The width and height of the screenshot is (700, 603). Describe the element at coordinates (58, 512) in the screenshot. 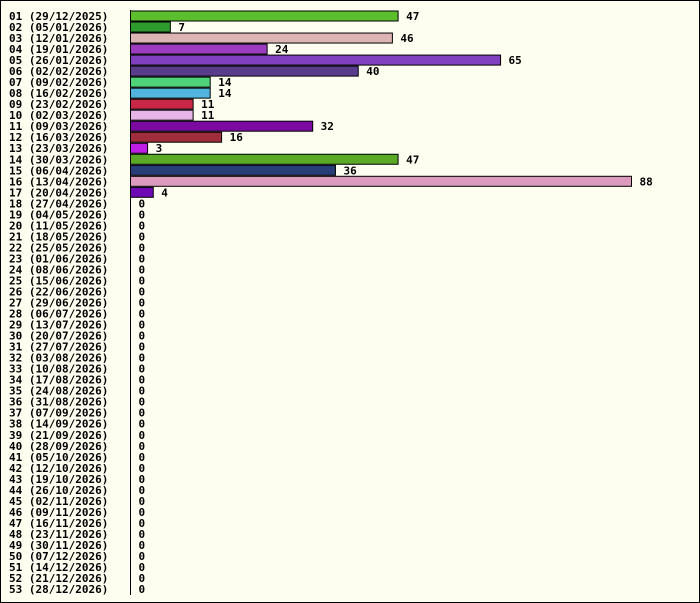

I see `y-tick-label: 46 (09/11/2026)` at that location.